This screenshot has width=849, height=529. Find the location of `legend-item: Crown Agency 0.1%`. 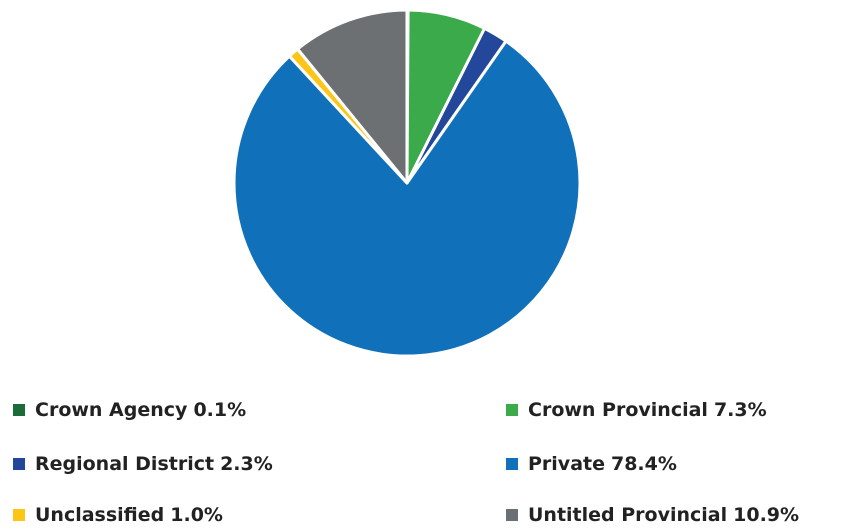

legend-item: Crown Agency 0.1% is located at coordinates (129, 410).